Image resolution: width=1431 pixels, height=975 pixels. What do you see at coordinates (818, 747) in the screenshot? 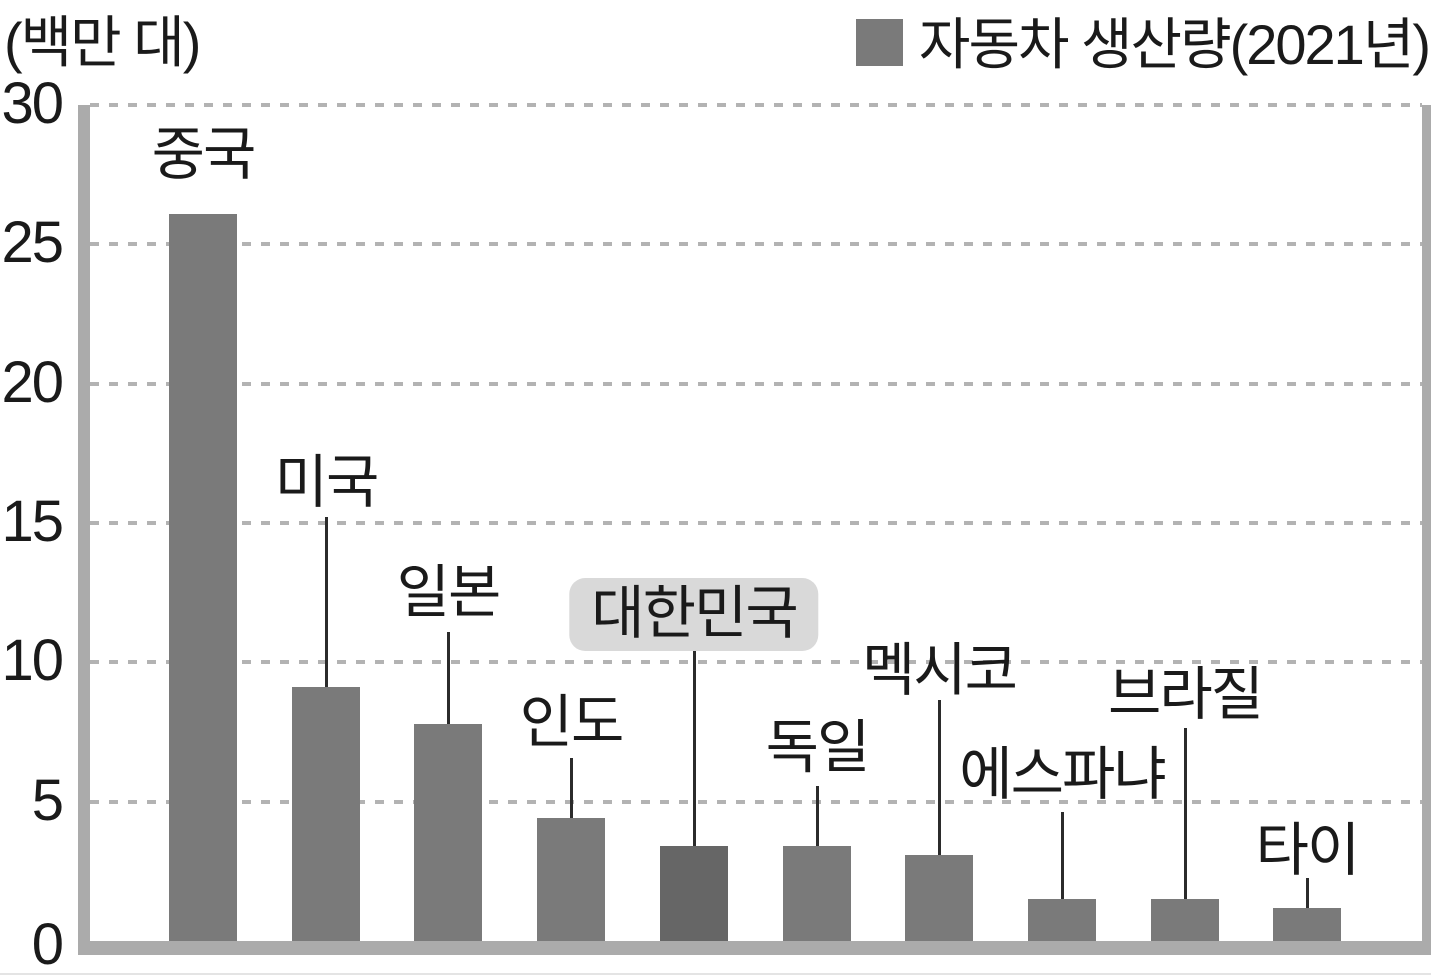
I see `country-label-germany: 독일` at bounding box center [818, 747].